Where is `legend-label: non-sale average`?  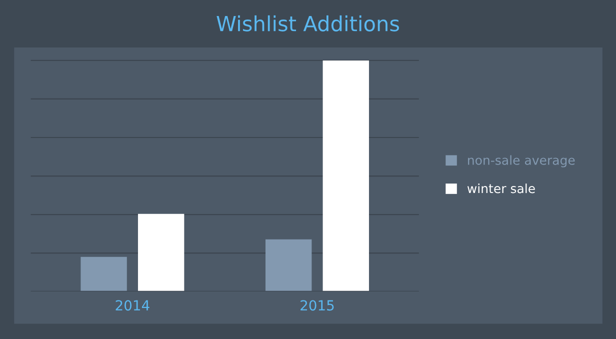
legend-label: non-sale average is located at coordinates (521, 161).